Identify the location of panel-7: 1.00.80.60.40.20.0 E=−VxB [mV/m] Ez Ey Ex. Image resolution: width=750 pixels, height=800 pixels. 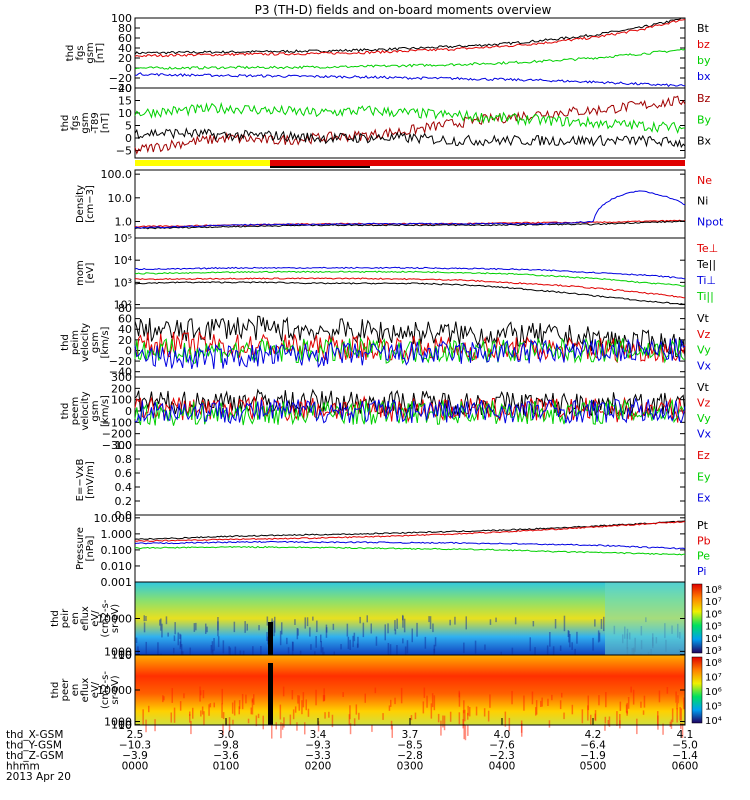
(393, 480).